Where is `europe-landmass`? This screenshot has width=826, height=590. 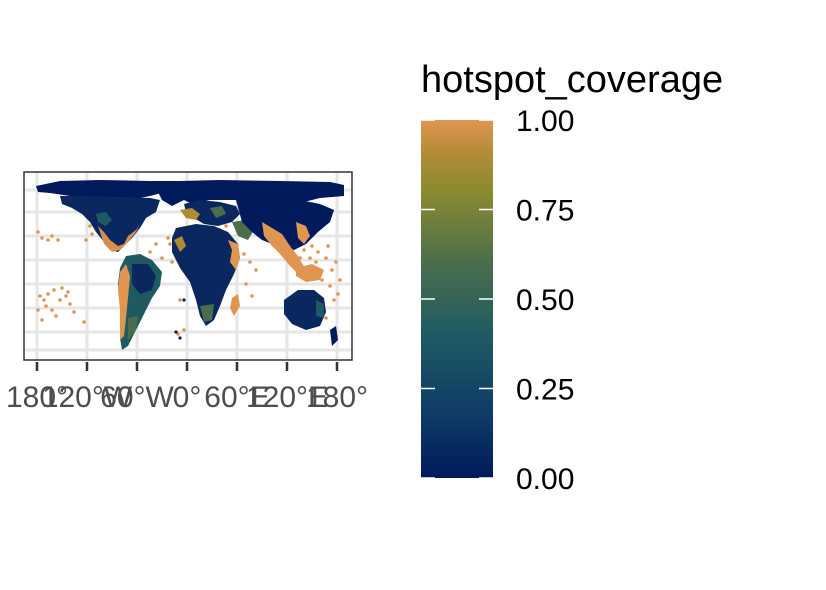
europe-landmass is located at coordinates (212, 213).